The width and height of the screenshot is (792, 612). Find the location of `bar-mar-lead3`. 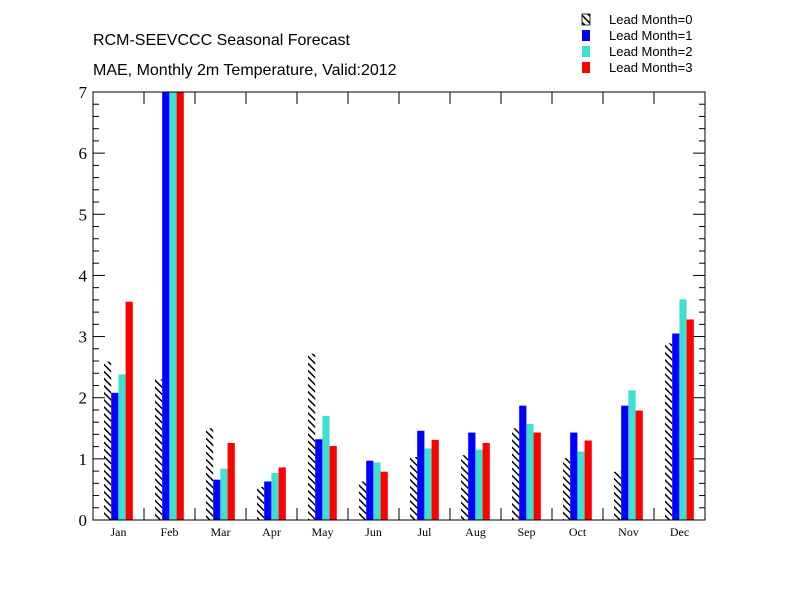

bar-mar-lead3 is located at coordinates (231, 481).